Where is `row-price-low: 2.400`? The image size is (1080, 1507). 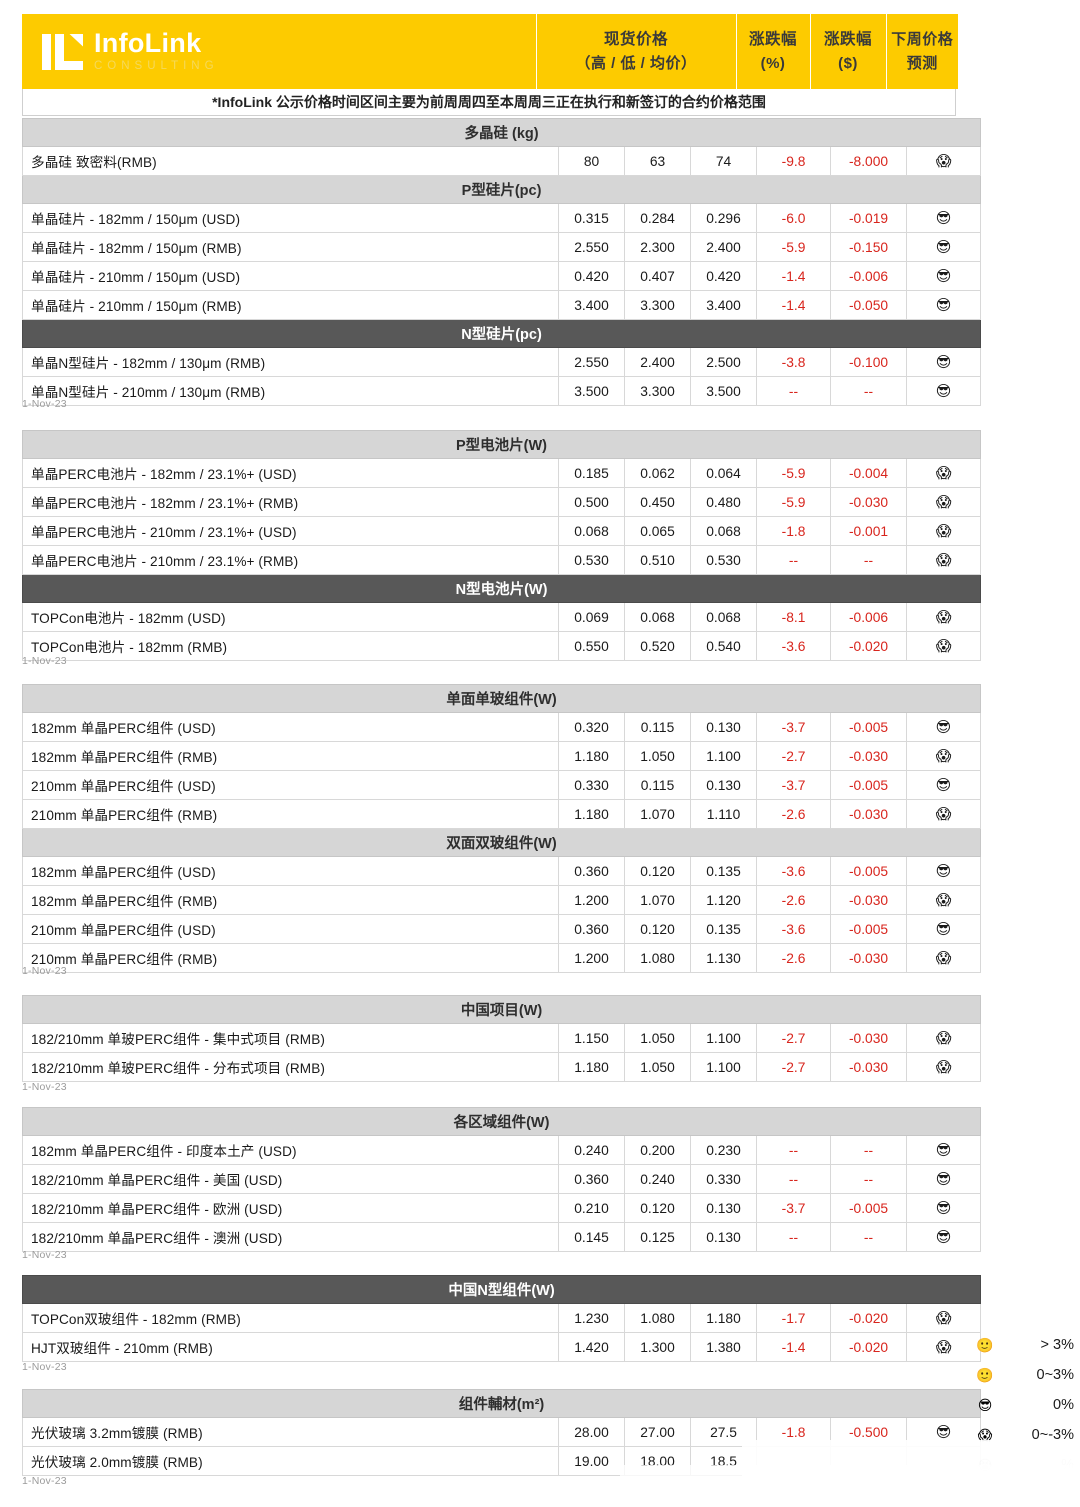
row-price-low: 2.400 is located at coordinates (657, 362).